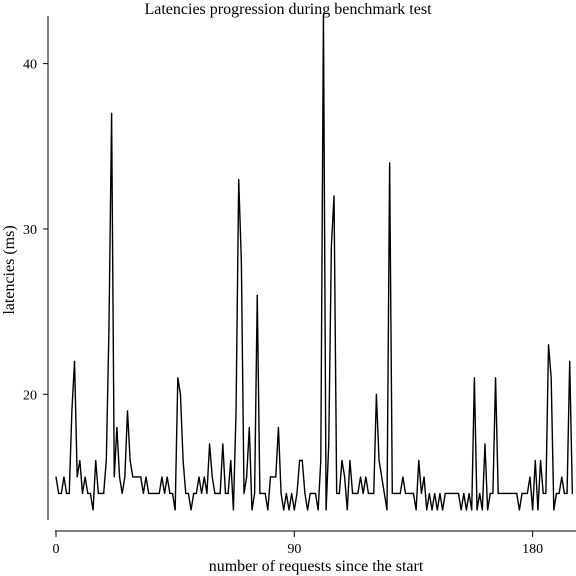  Describe the element at coordinates (30, 395) in the screenshot. I see `y-tick-label: 20` at that location.